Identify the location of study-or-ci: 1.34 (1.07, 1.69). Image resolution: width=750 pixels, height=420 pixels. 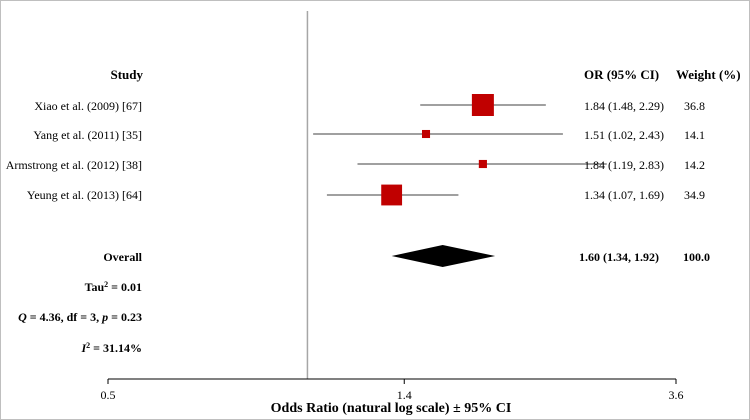
(624, 195).